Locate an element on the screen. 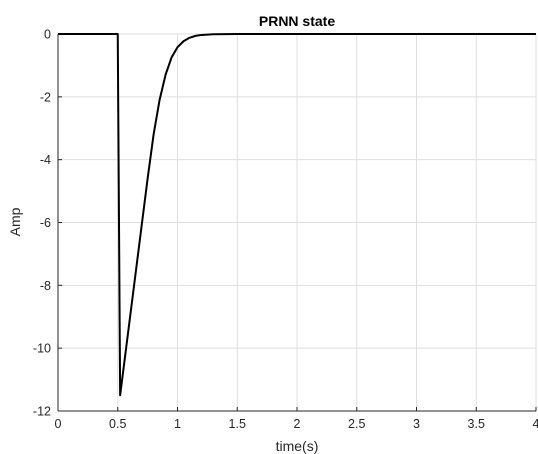 This screenshot has height=454, width=538. x-tick-label: 2 is located at coordinates (297, 424).